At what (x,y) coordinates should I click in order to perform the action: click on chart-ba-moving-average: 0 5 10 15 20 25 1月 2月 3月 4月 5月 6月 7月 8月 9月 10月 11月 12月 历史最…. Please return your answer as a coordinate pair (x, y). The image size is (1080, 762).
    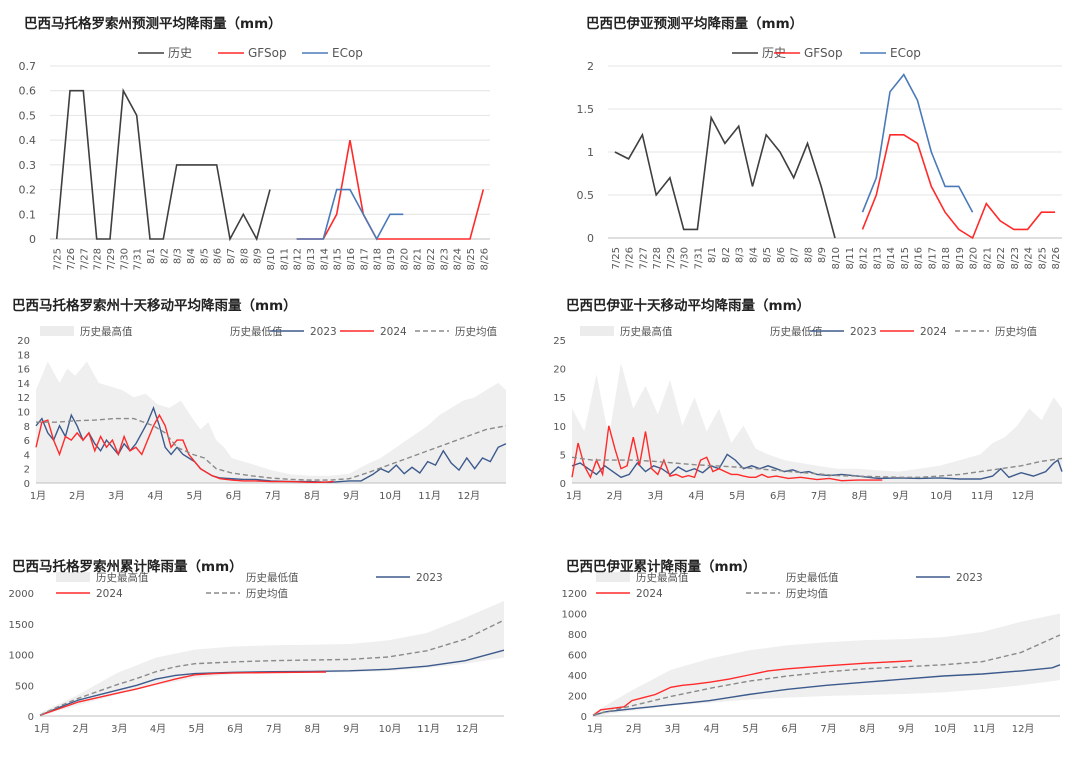
    Looking at the image, I should click on (808, 413).